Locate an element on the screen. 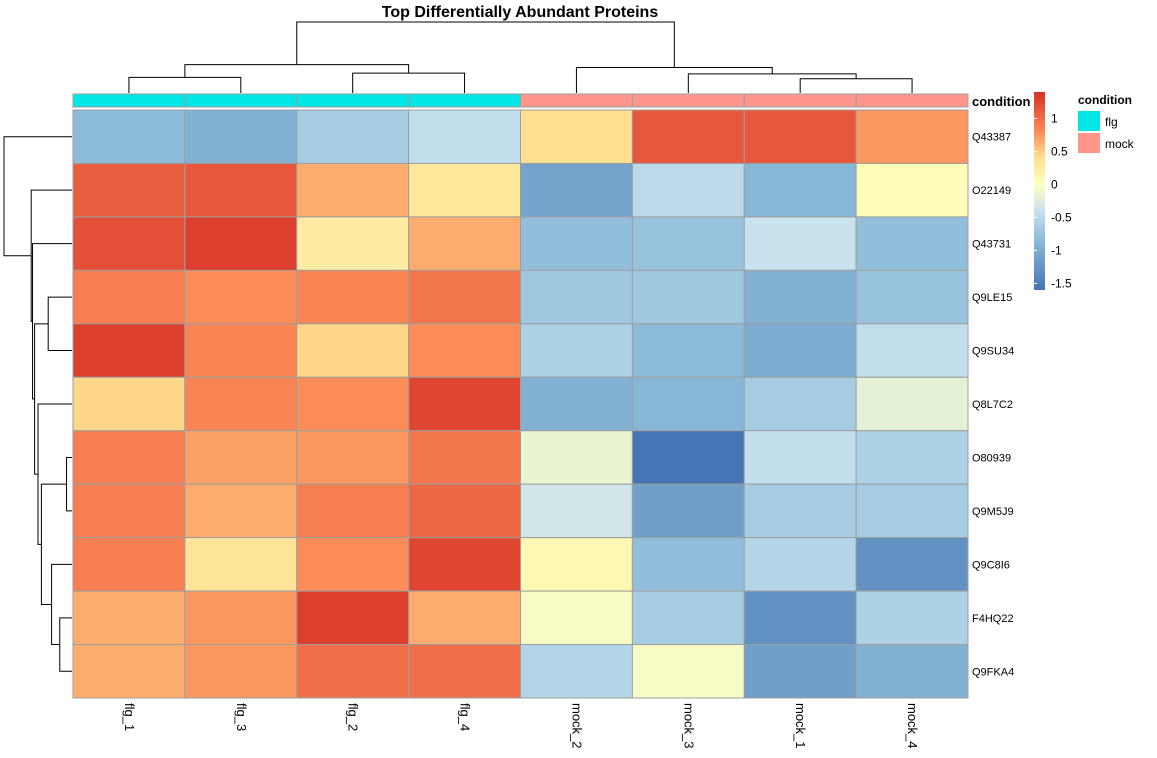  condition-legend: condition flg mock is located at coordinates (1106, 123).